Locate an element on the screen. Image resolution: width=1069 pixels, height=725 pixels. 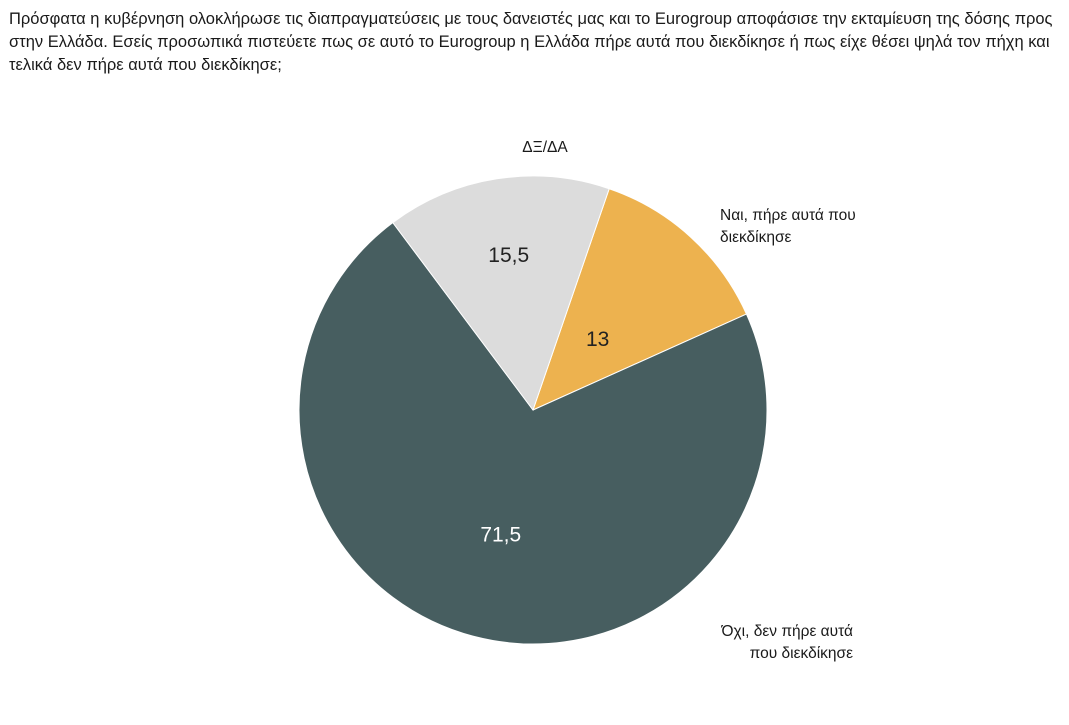
category-label-line: ΔΞ/ΔΑ is located at coordinates (545, 147).